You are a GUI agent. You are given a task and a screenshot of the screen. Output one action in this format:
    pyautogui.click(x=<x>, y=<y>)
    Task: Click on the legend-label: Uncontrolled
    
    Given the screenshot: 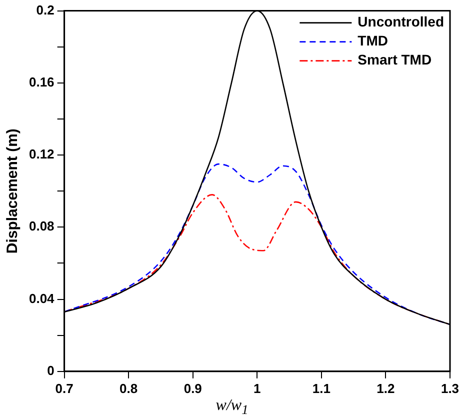 What is the action you would take?
    pyautogui.click(x=401, y=22)
    